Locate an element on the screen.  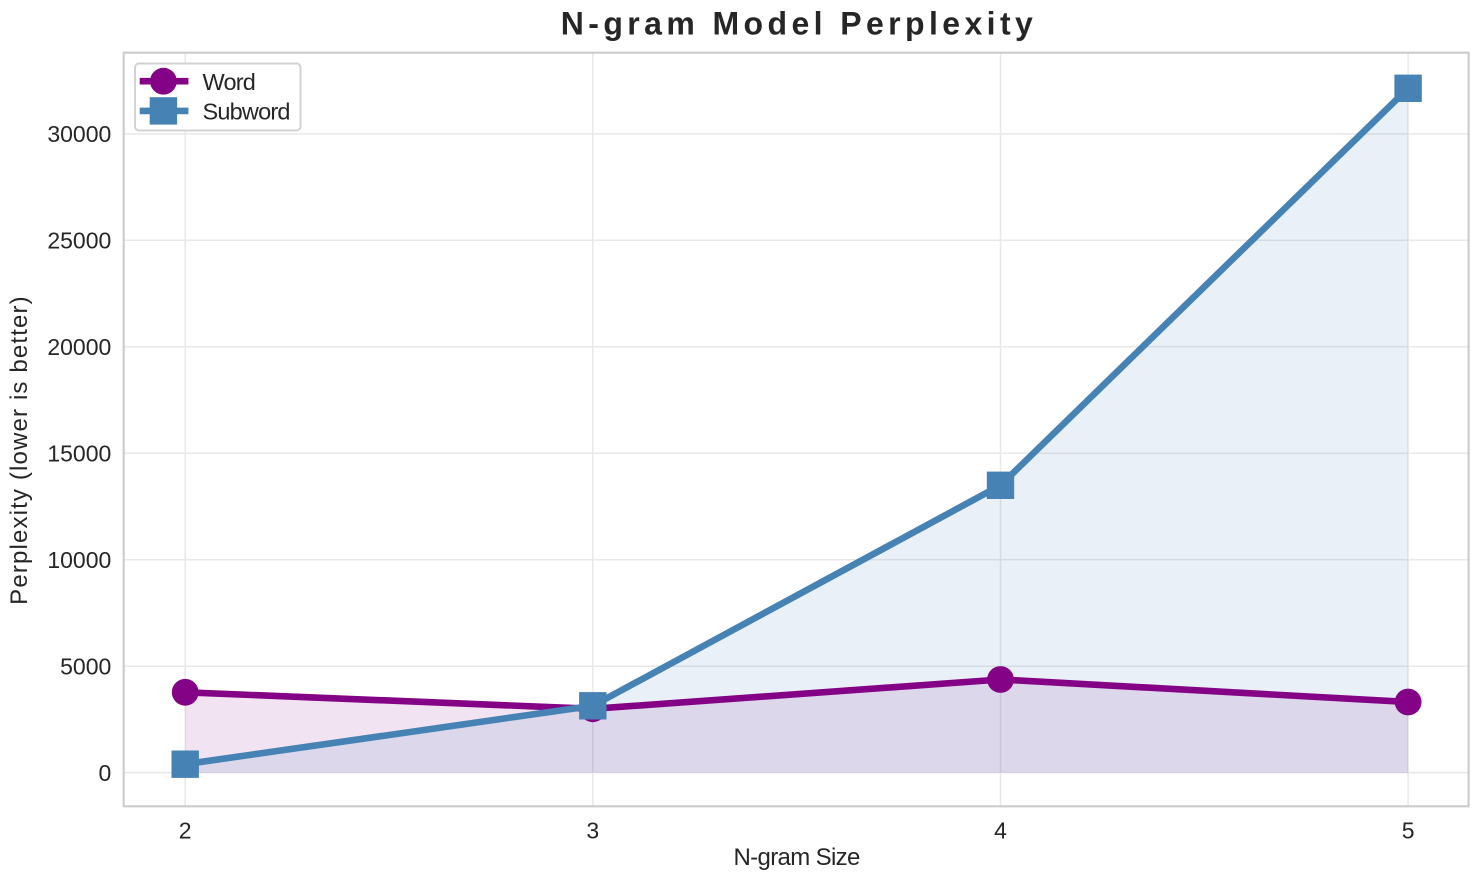
svg-text: Word is located at coordinates (229, 82).